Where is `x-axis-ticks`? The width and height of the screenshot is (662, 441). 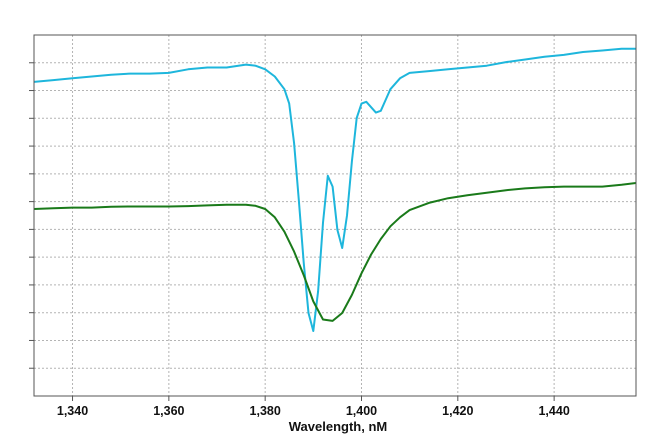 x-axis-ticks is located at coordinates (313, 398).